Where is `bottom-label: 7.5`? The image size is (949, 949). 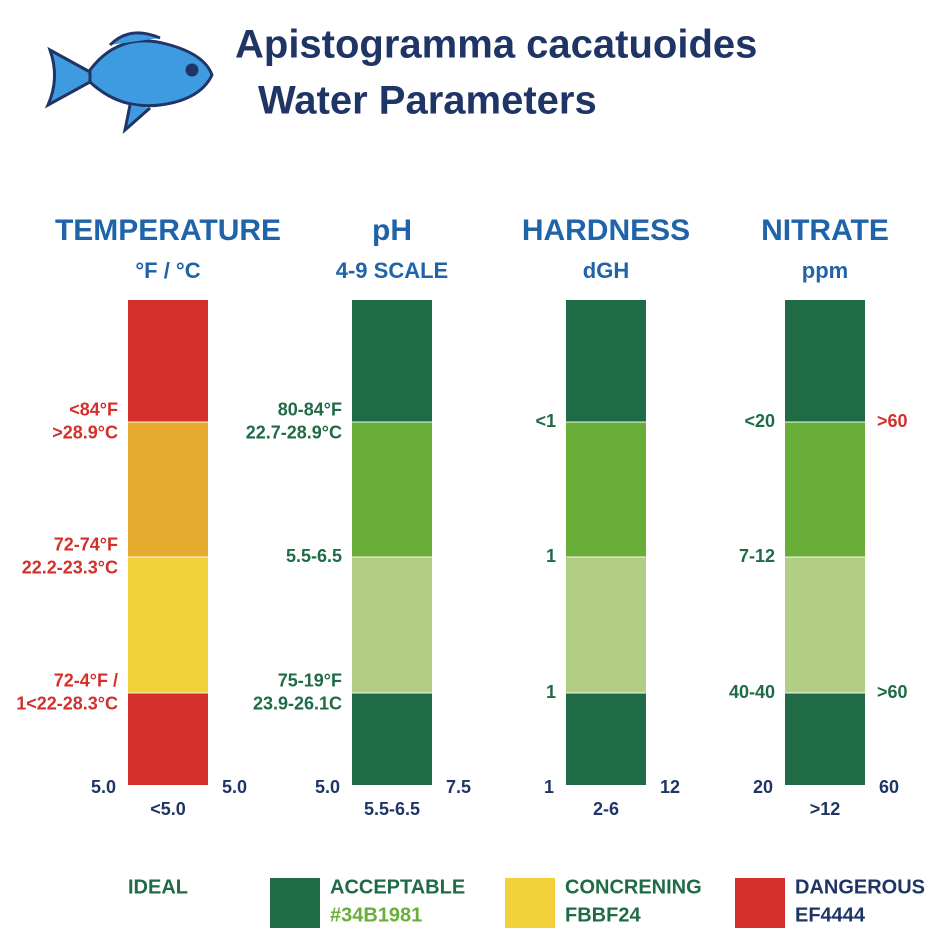 bottom-label: 7.5 is located at coordinates (458, 787).